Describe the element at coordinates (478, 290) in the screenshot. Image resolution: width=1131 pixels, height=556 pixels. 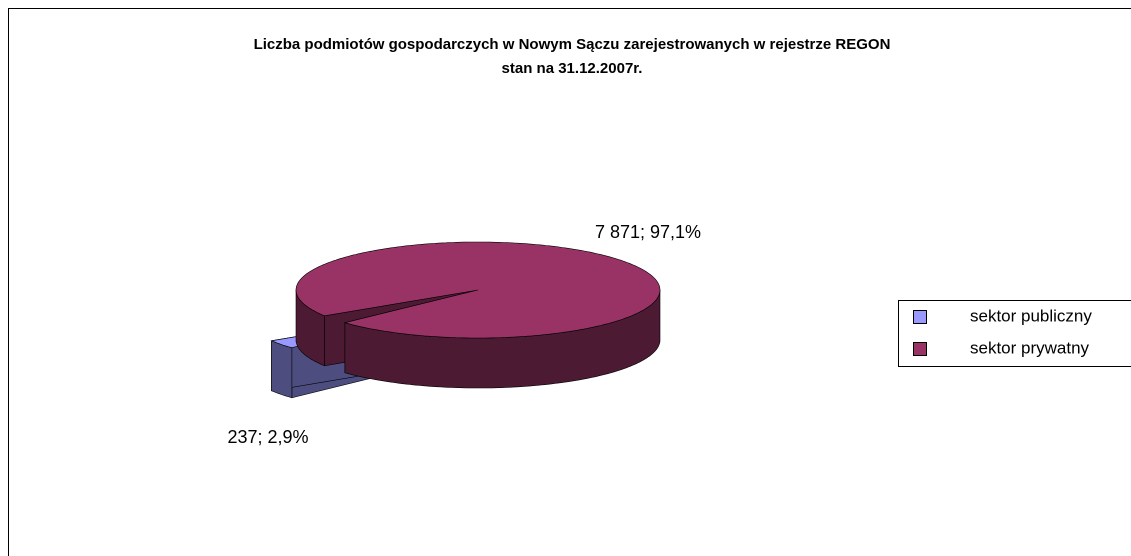
I see `slice-top` at that location.